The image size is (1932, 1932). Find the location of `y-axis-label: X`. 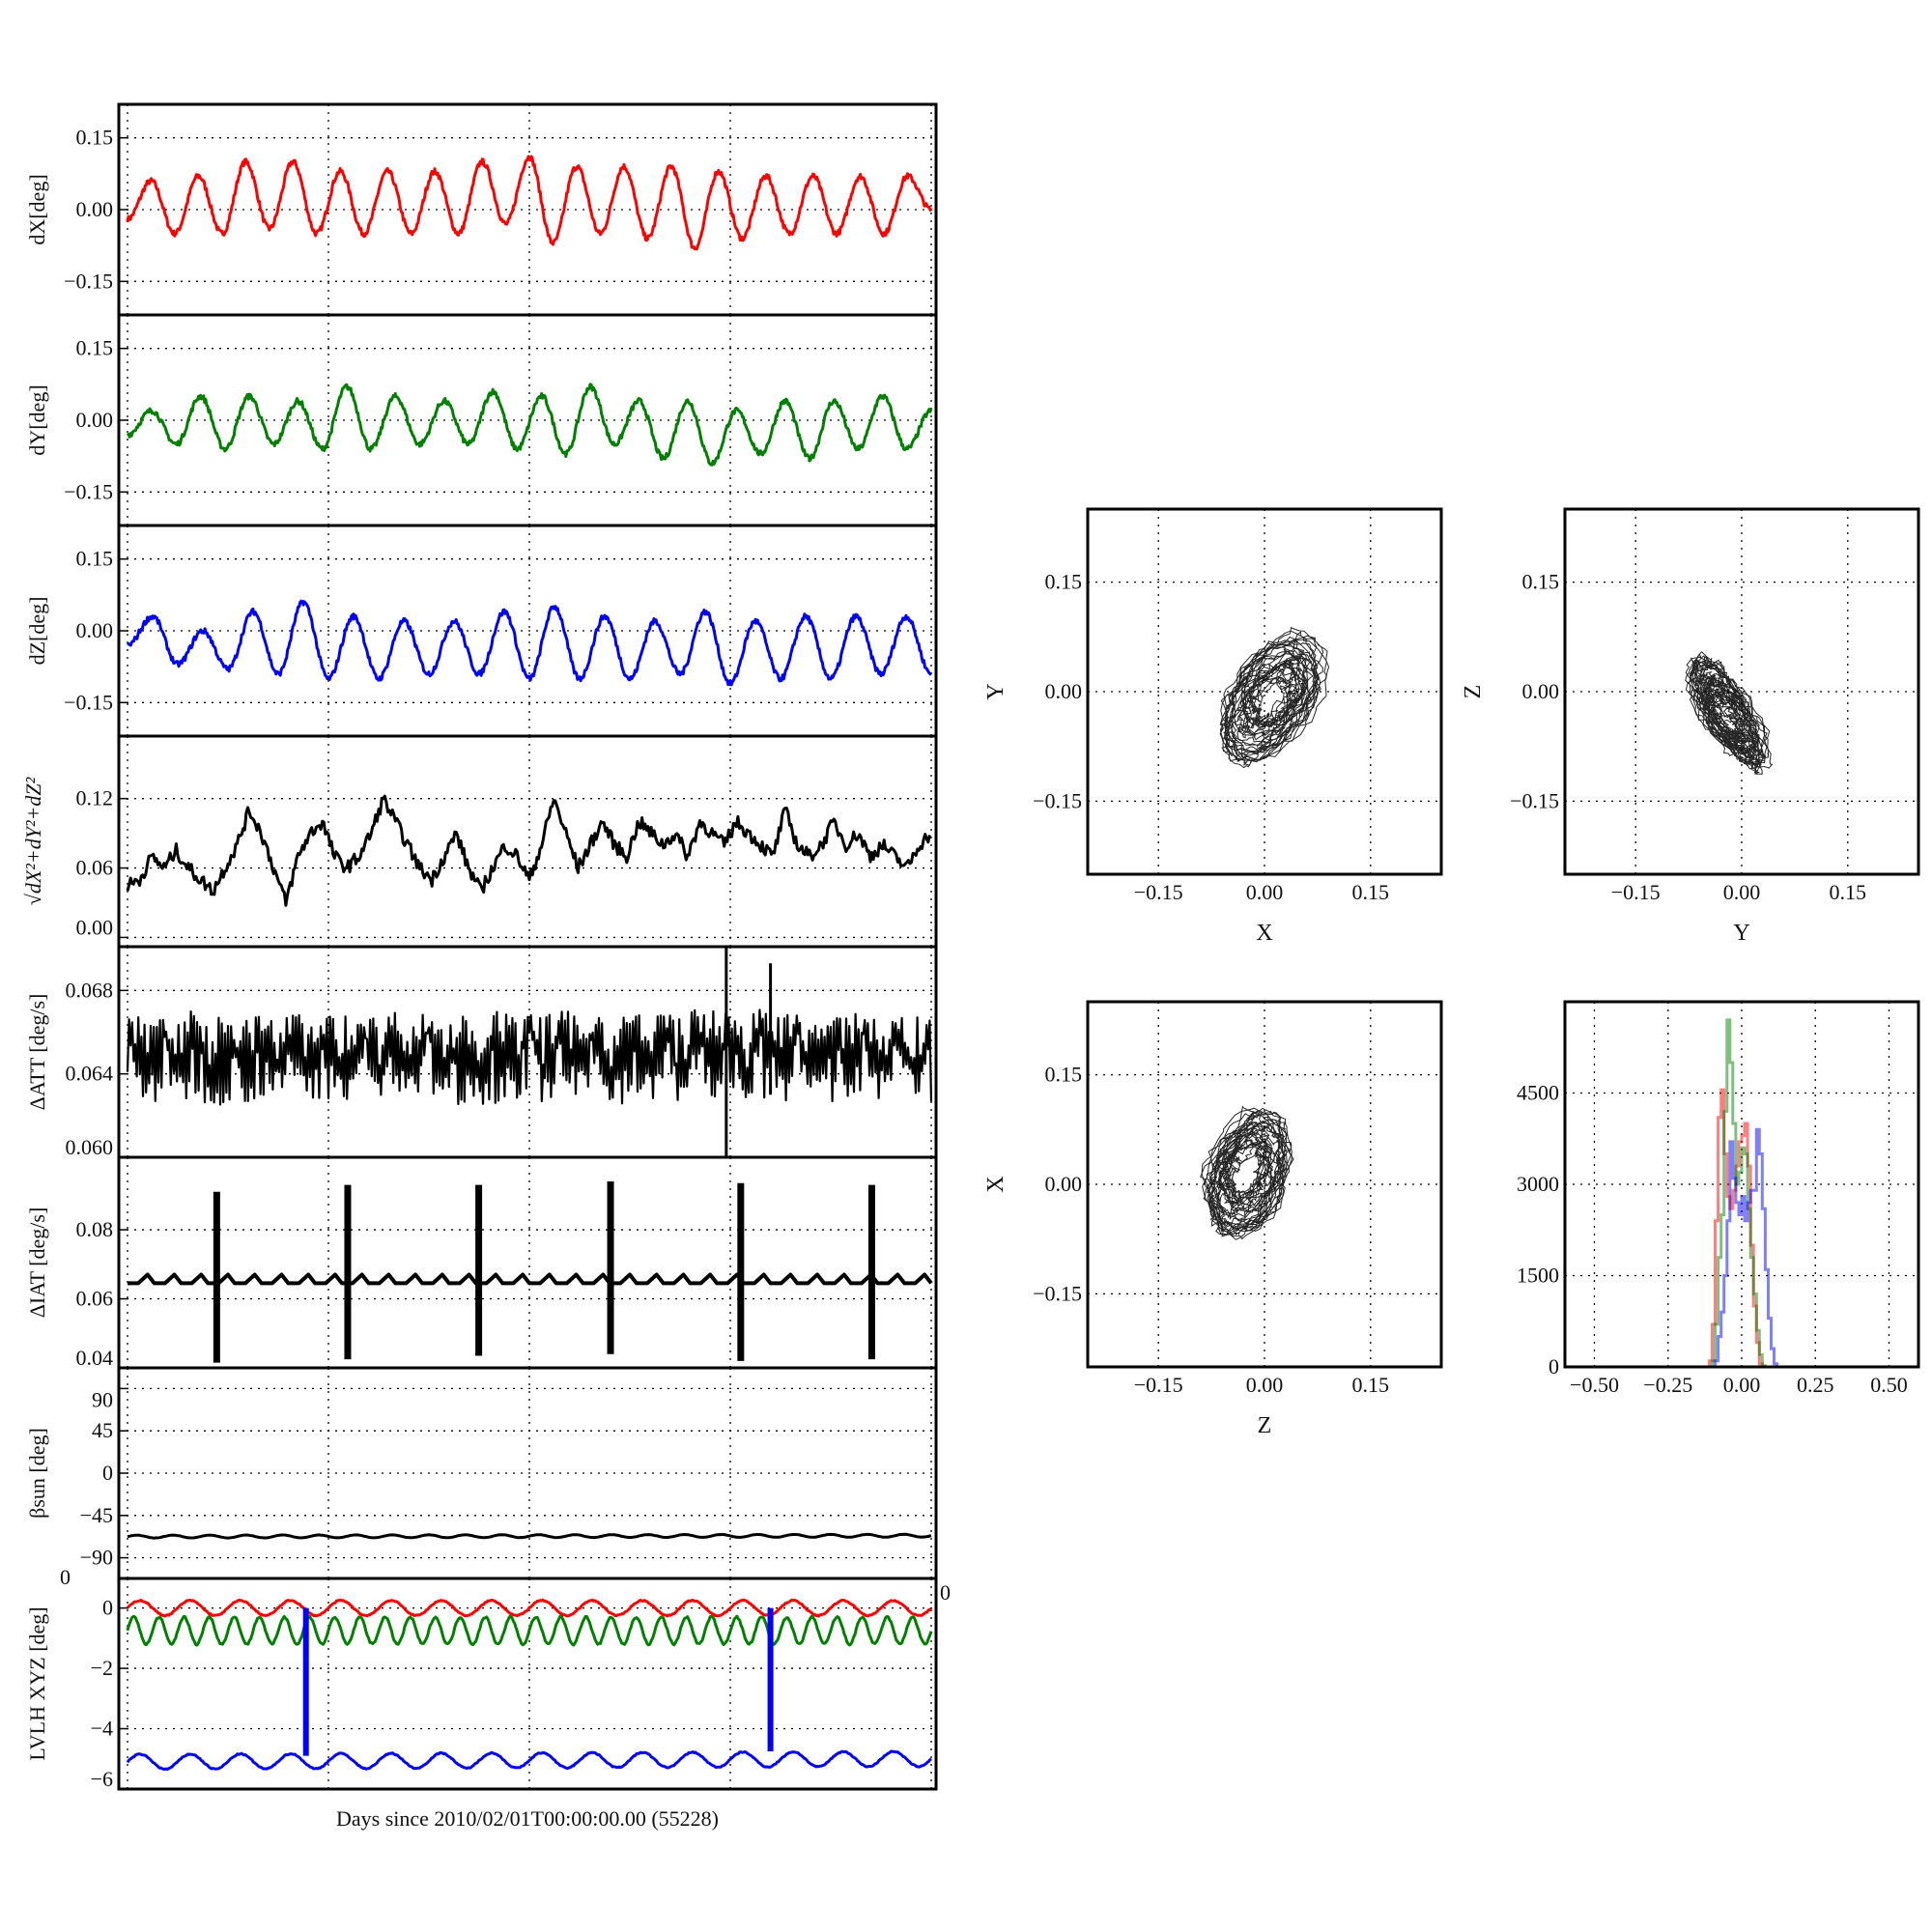

y-axis-label: X is located at coordinates (996, 1184).